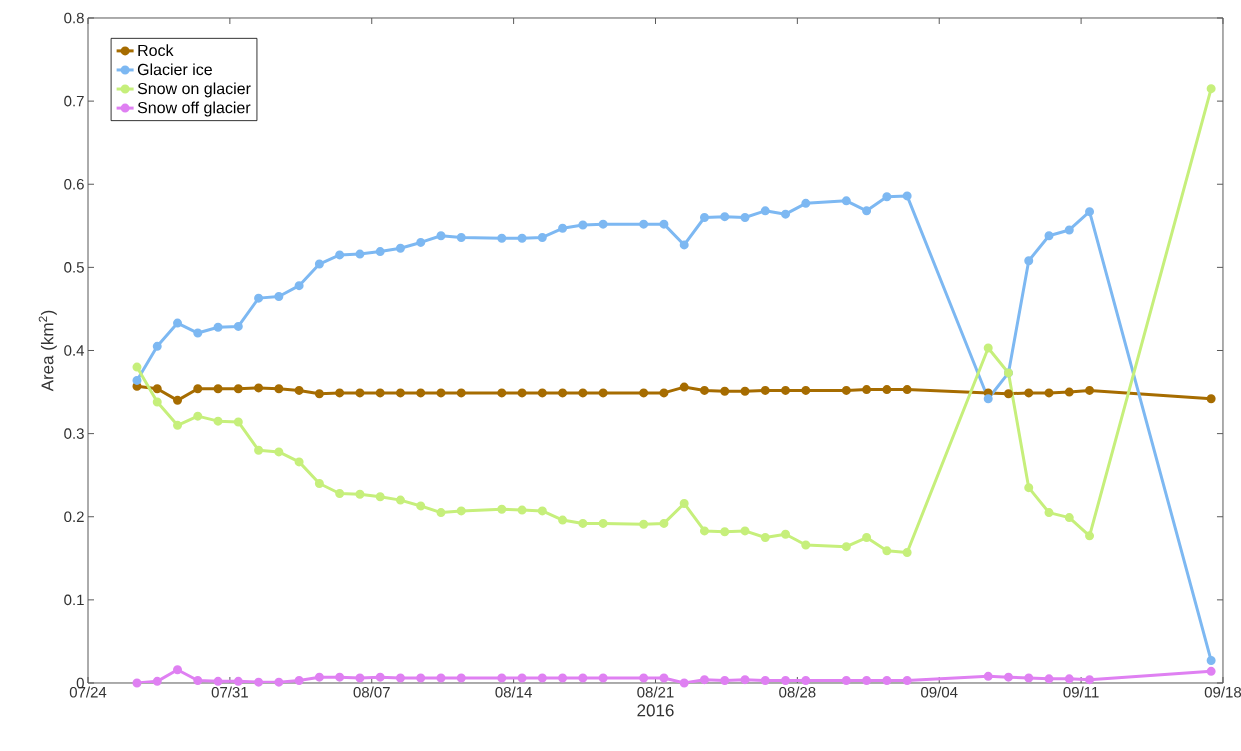  Describe the element at coordinates (194, 109) in the screenshot. I see `legend-label: Snow off glacier` at that location.